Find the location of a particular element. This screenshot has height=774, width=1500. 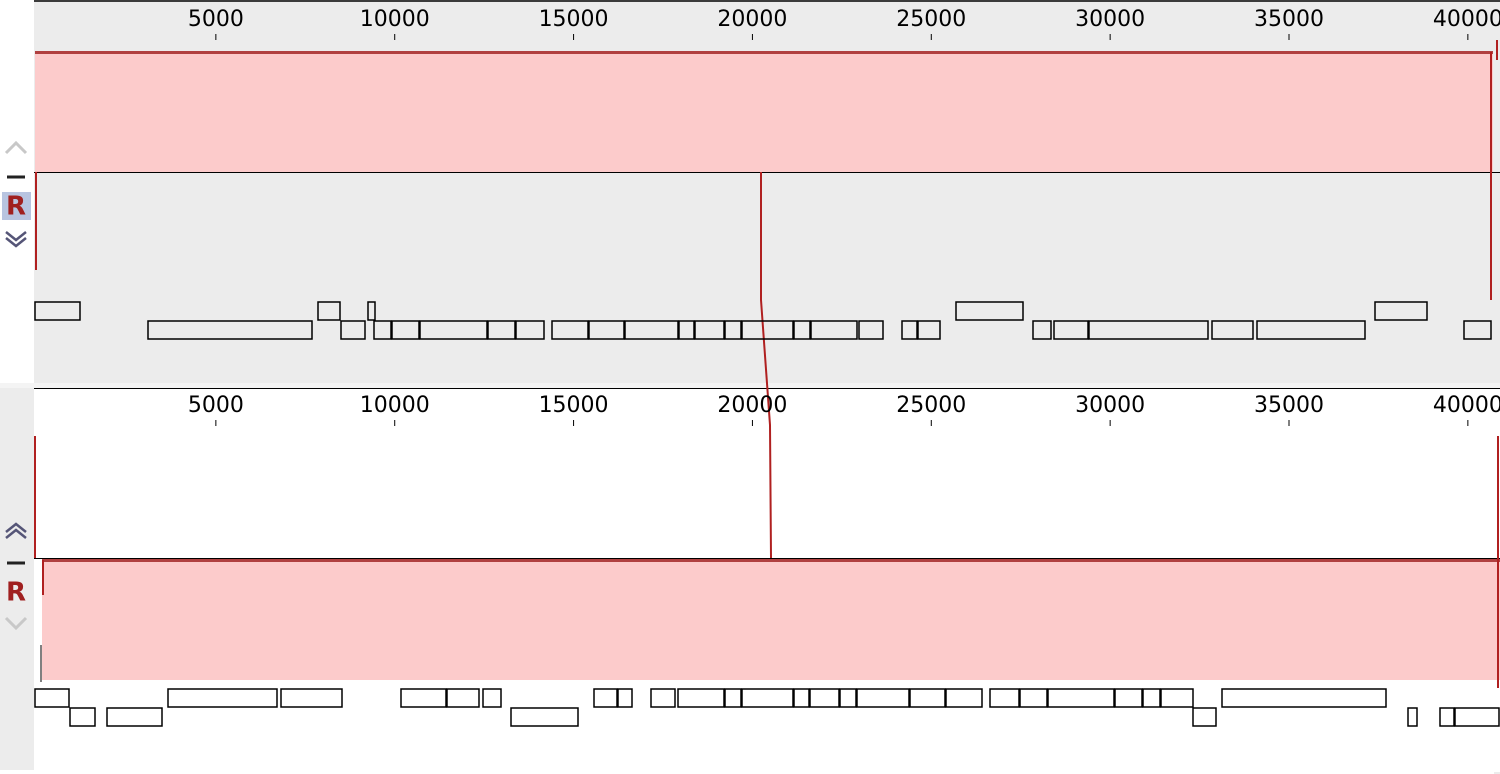

control-column is located at coordinates (17, 579).